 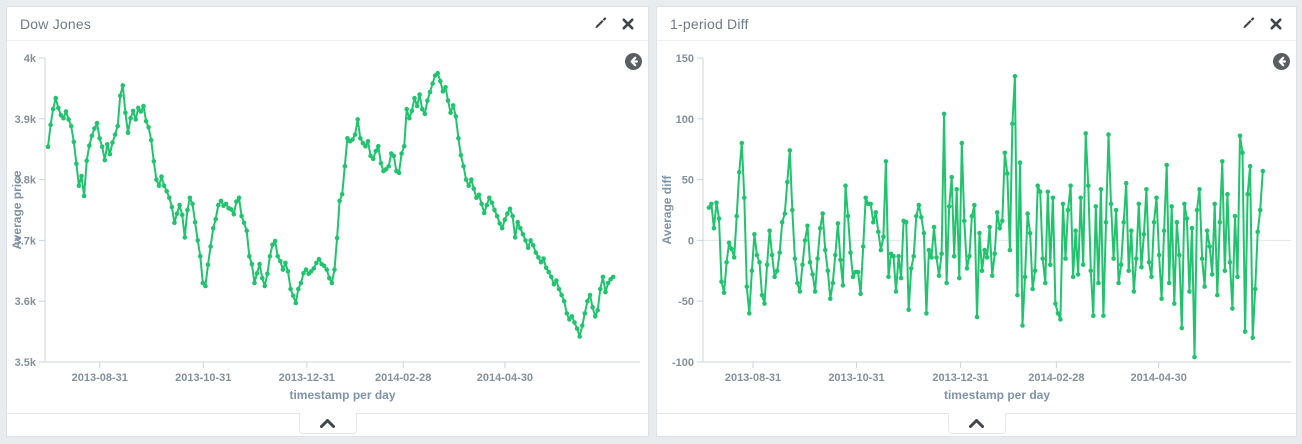 I want to click on y-tick-label: 150, so click(x=685, y=59).